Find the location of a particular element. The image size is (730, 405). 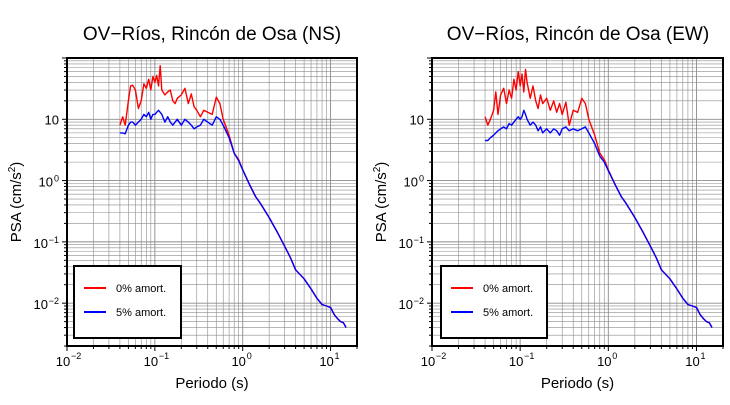

chart-title: OV−Ríos, Rincón de Osa (NS) is located at coordinates (212, 34).